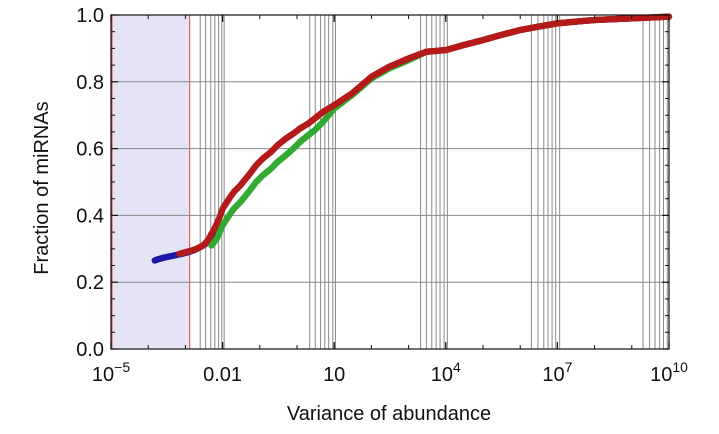 This screenshot has height=434, width=719. I want to click on highlight-region, so click(151, 182).